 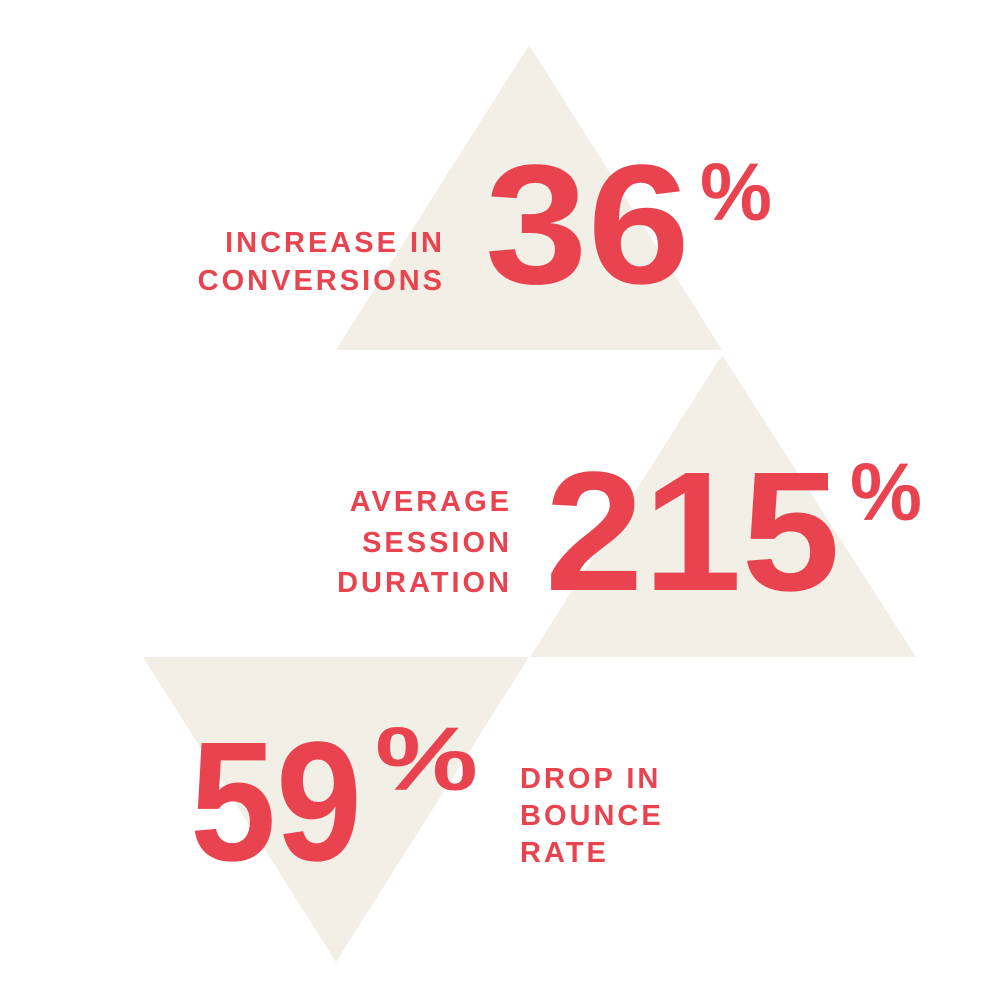 What do you see at coordinates (431, 502) in the screenshot?
I see `stat-label: AVERAGE` at bounding box center [431, 502].